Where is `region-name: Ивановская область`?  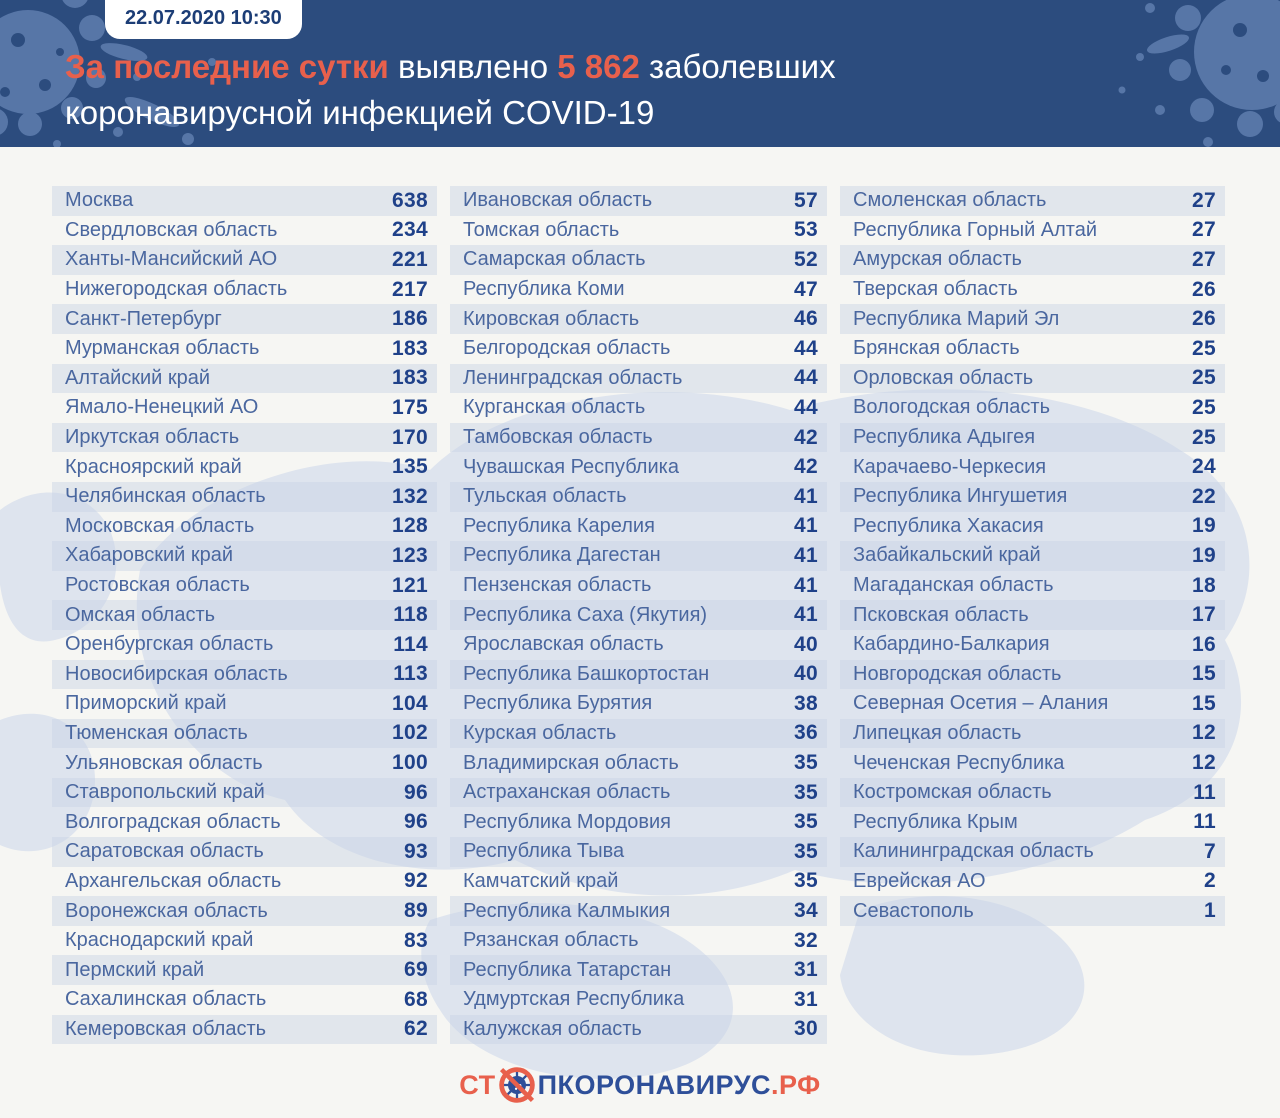
region-name: Ивановская область is located at coordinates (558, 200).